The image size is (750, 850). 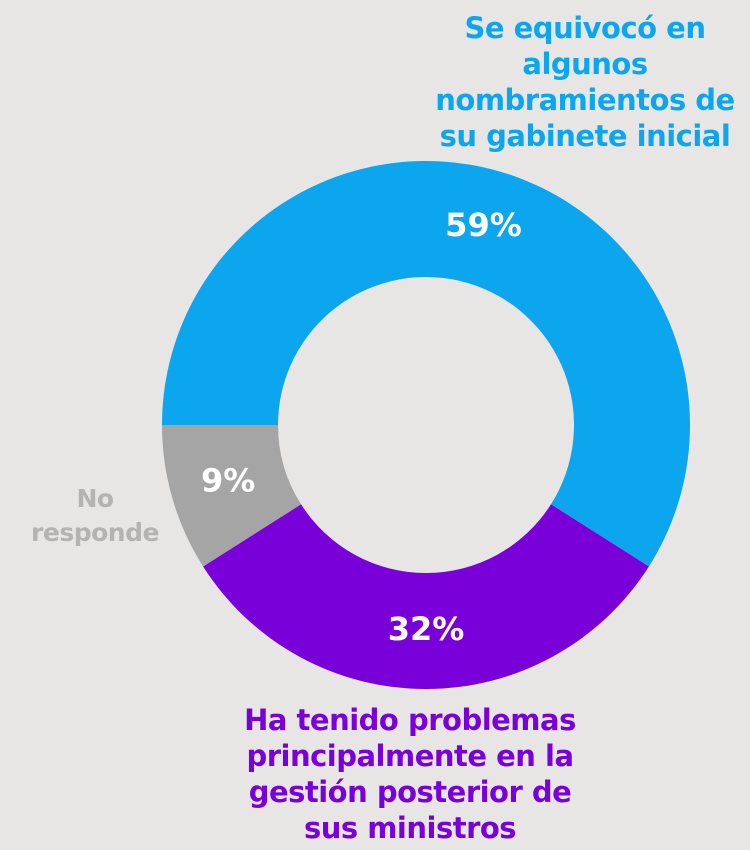 What do you see at coordinates (228, 480) in the screenshot?
I see `value-label: 9%` at bounding box center [228, 480].